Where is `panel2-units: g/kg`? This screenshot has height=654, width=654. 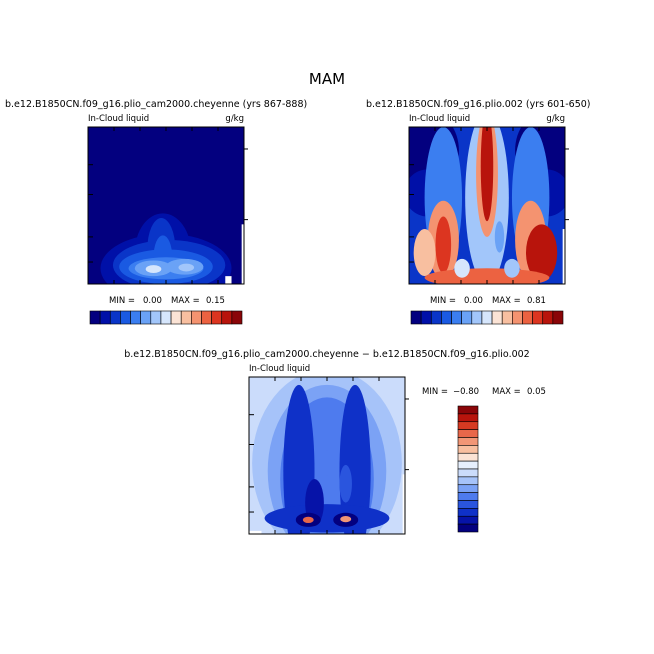
panel2-units: g/kg is located at coordinates (555, 119).